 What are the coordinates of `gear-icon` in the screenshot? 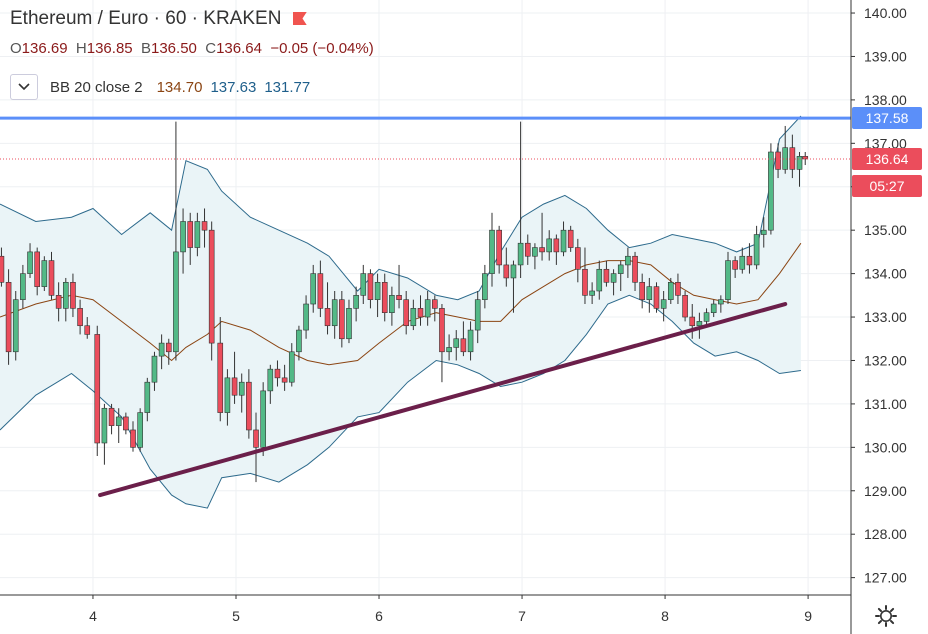 It's located at (886, 616).